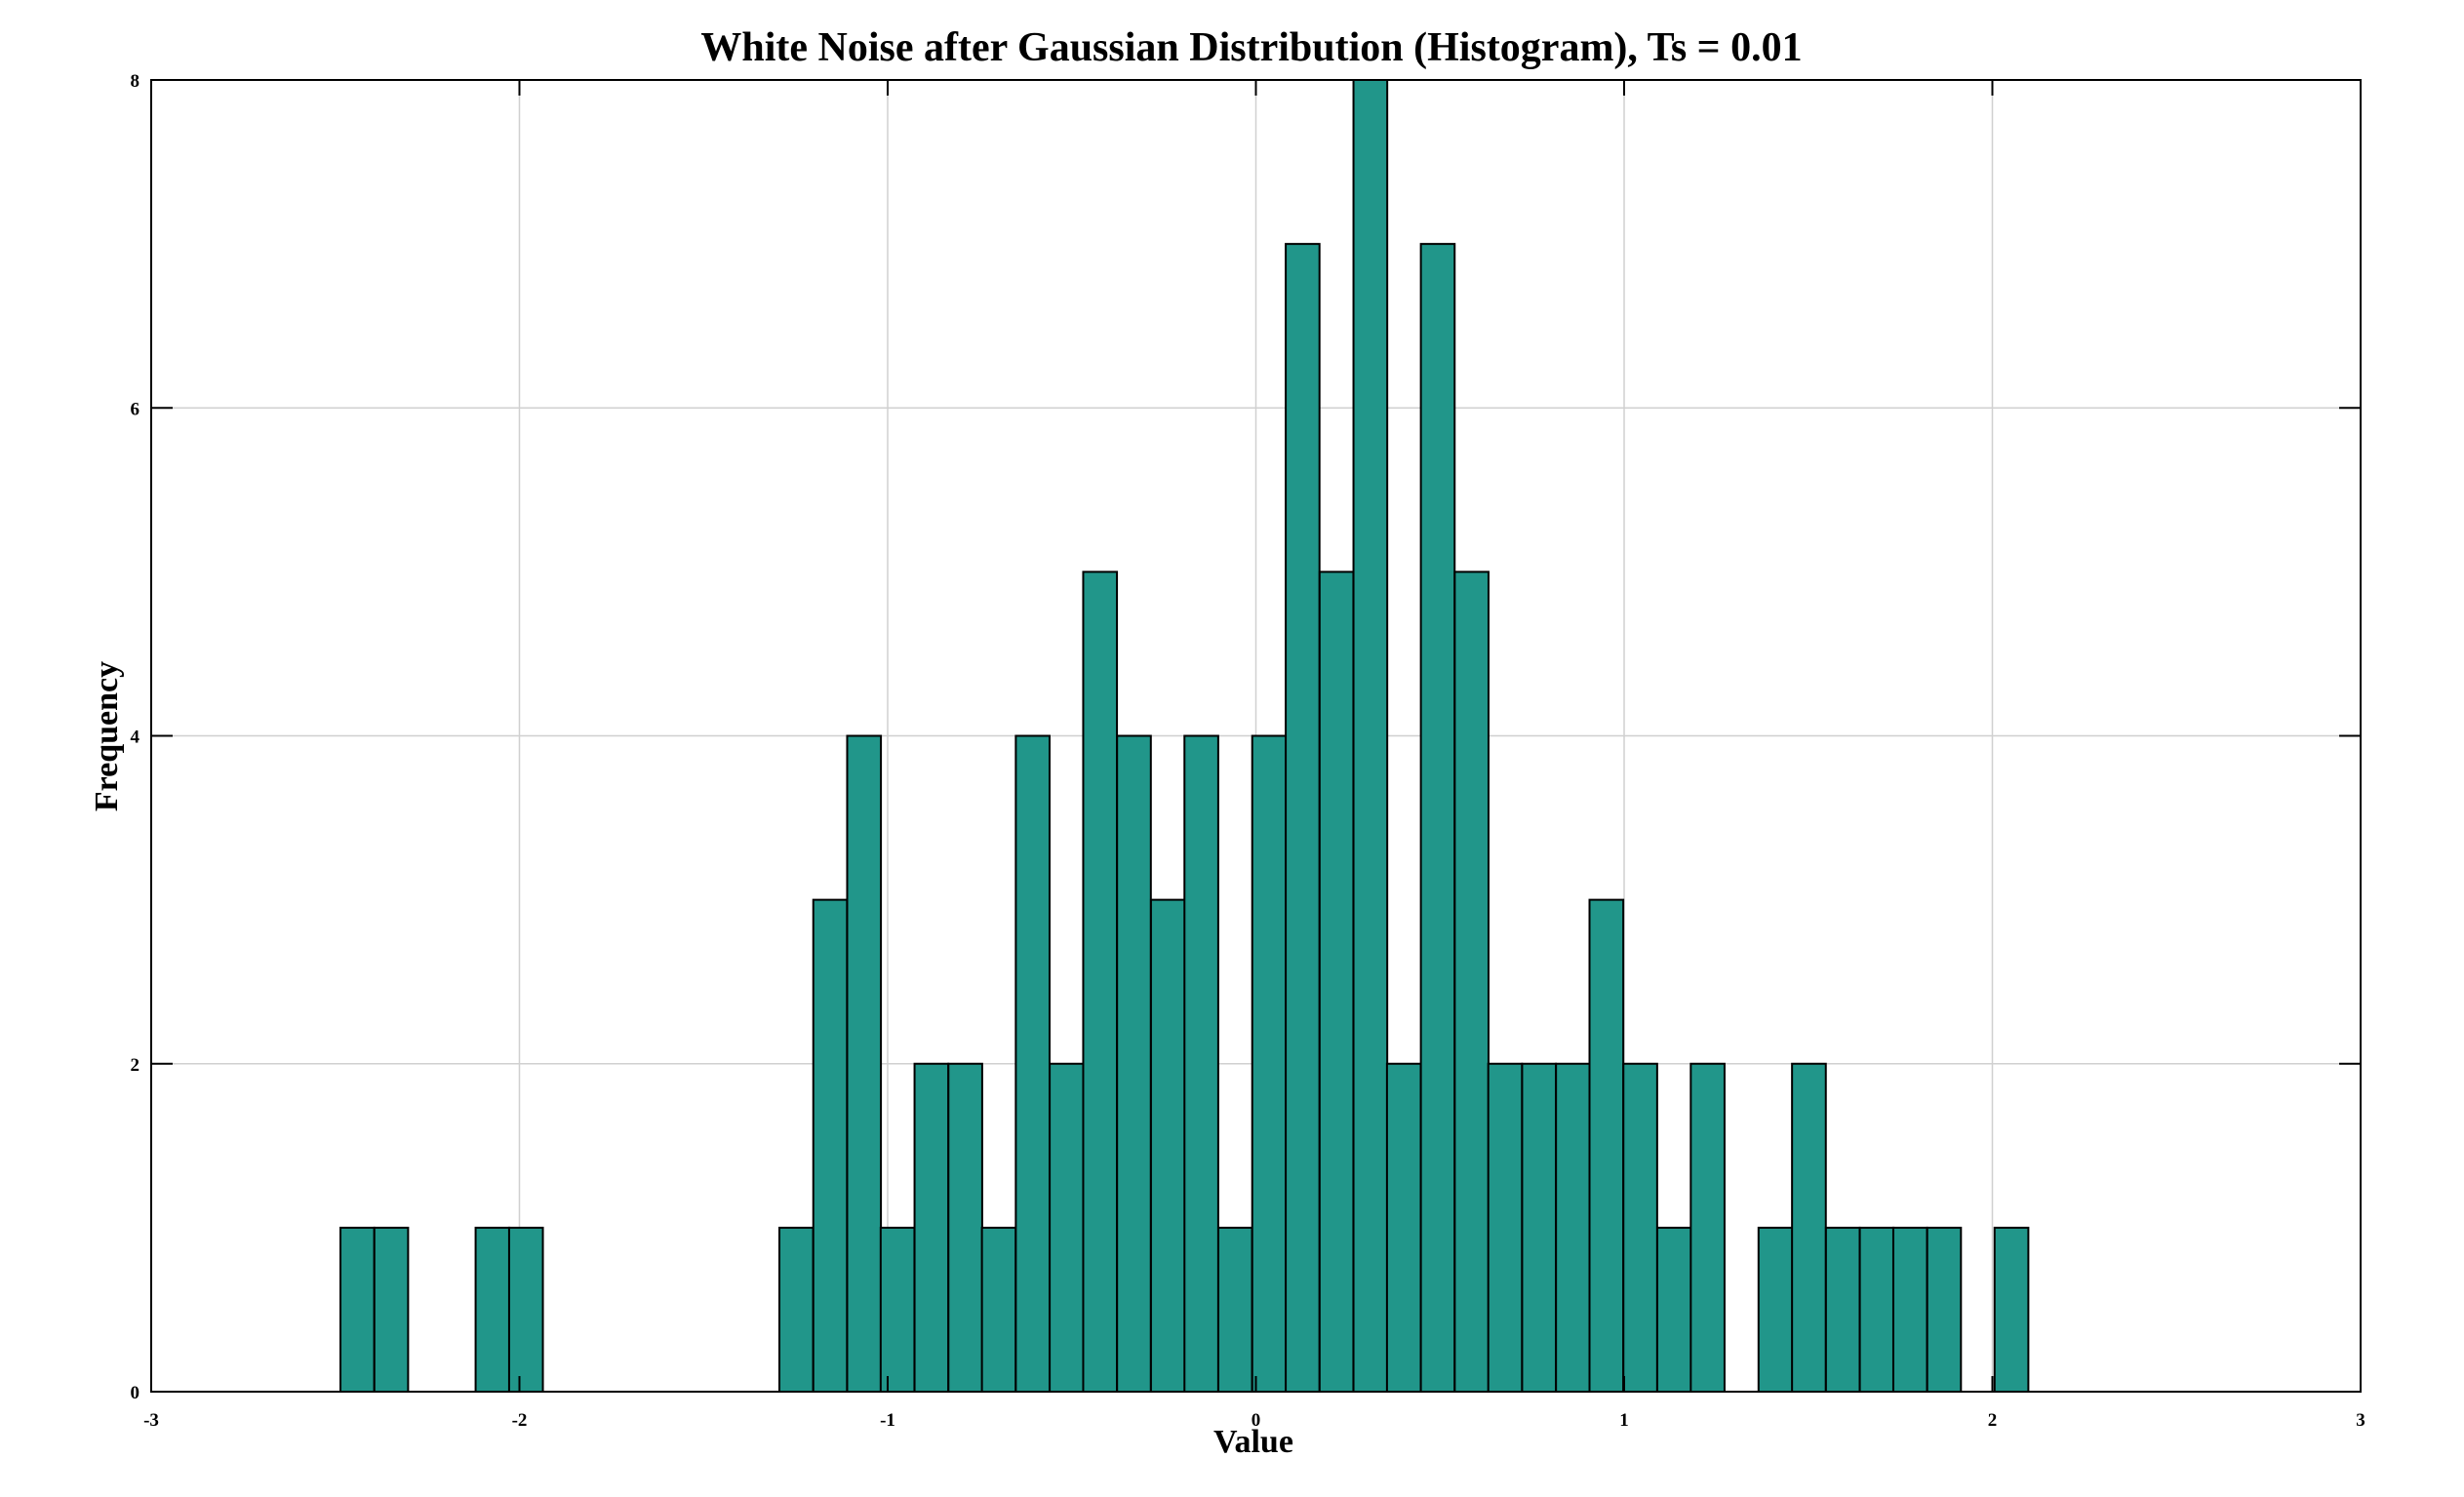 Image resolution: width=2464 pixels, height=1497 pixels. I want to click on y-tick-label: 0, so click(135, 1393).